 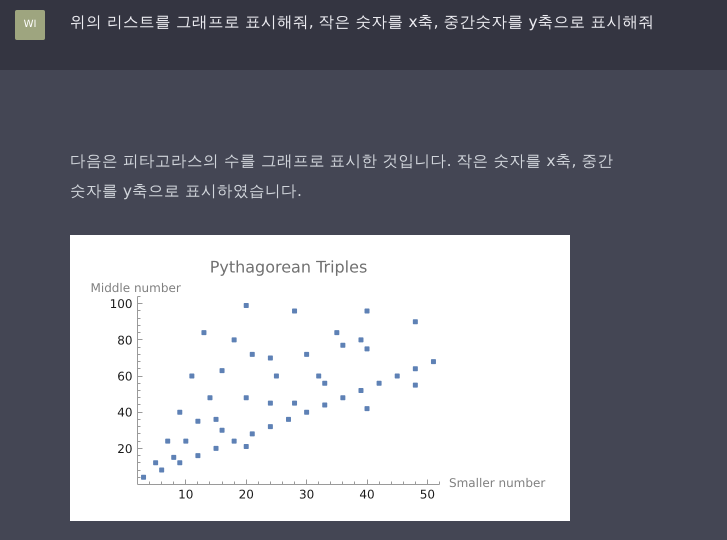 What do you see at coordinates (246, 495) in the screenshot?
I see `x-tick-label: 20` at bounding box center [246, 495].